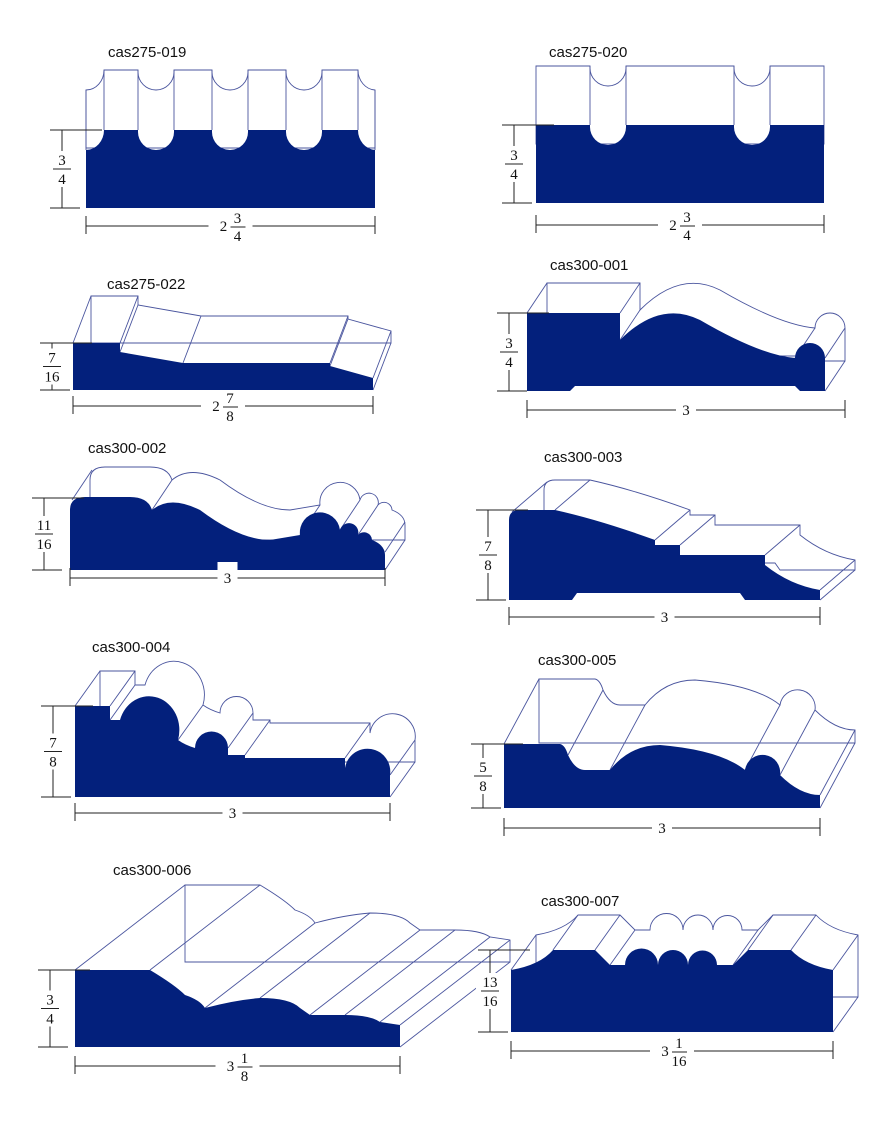 The height and width of the screenshot is (1135, 888). Describe the element at coordinates (238, 237) in the screenshot. I see `width-denominator: 4` at that location.